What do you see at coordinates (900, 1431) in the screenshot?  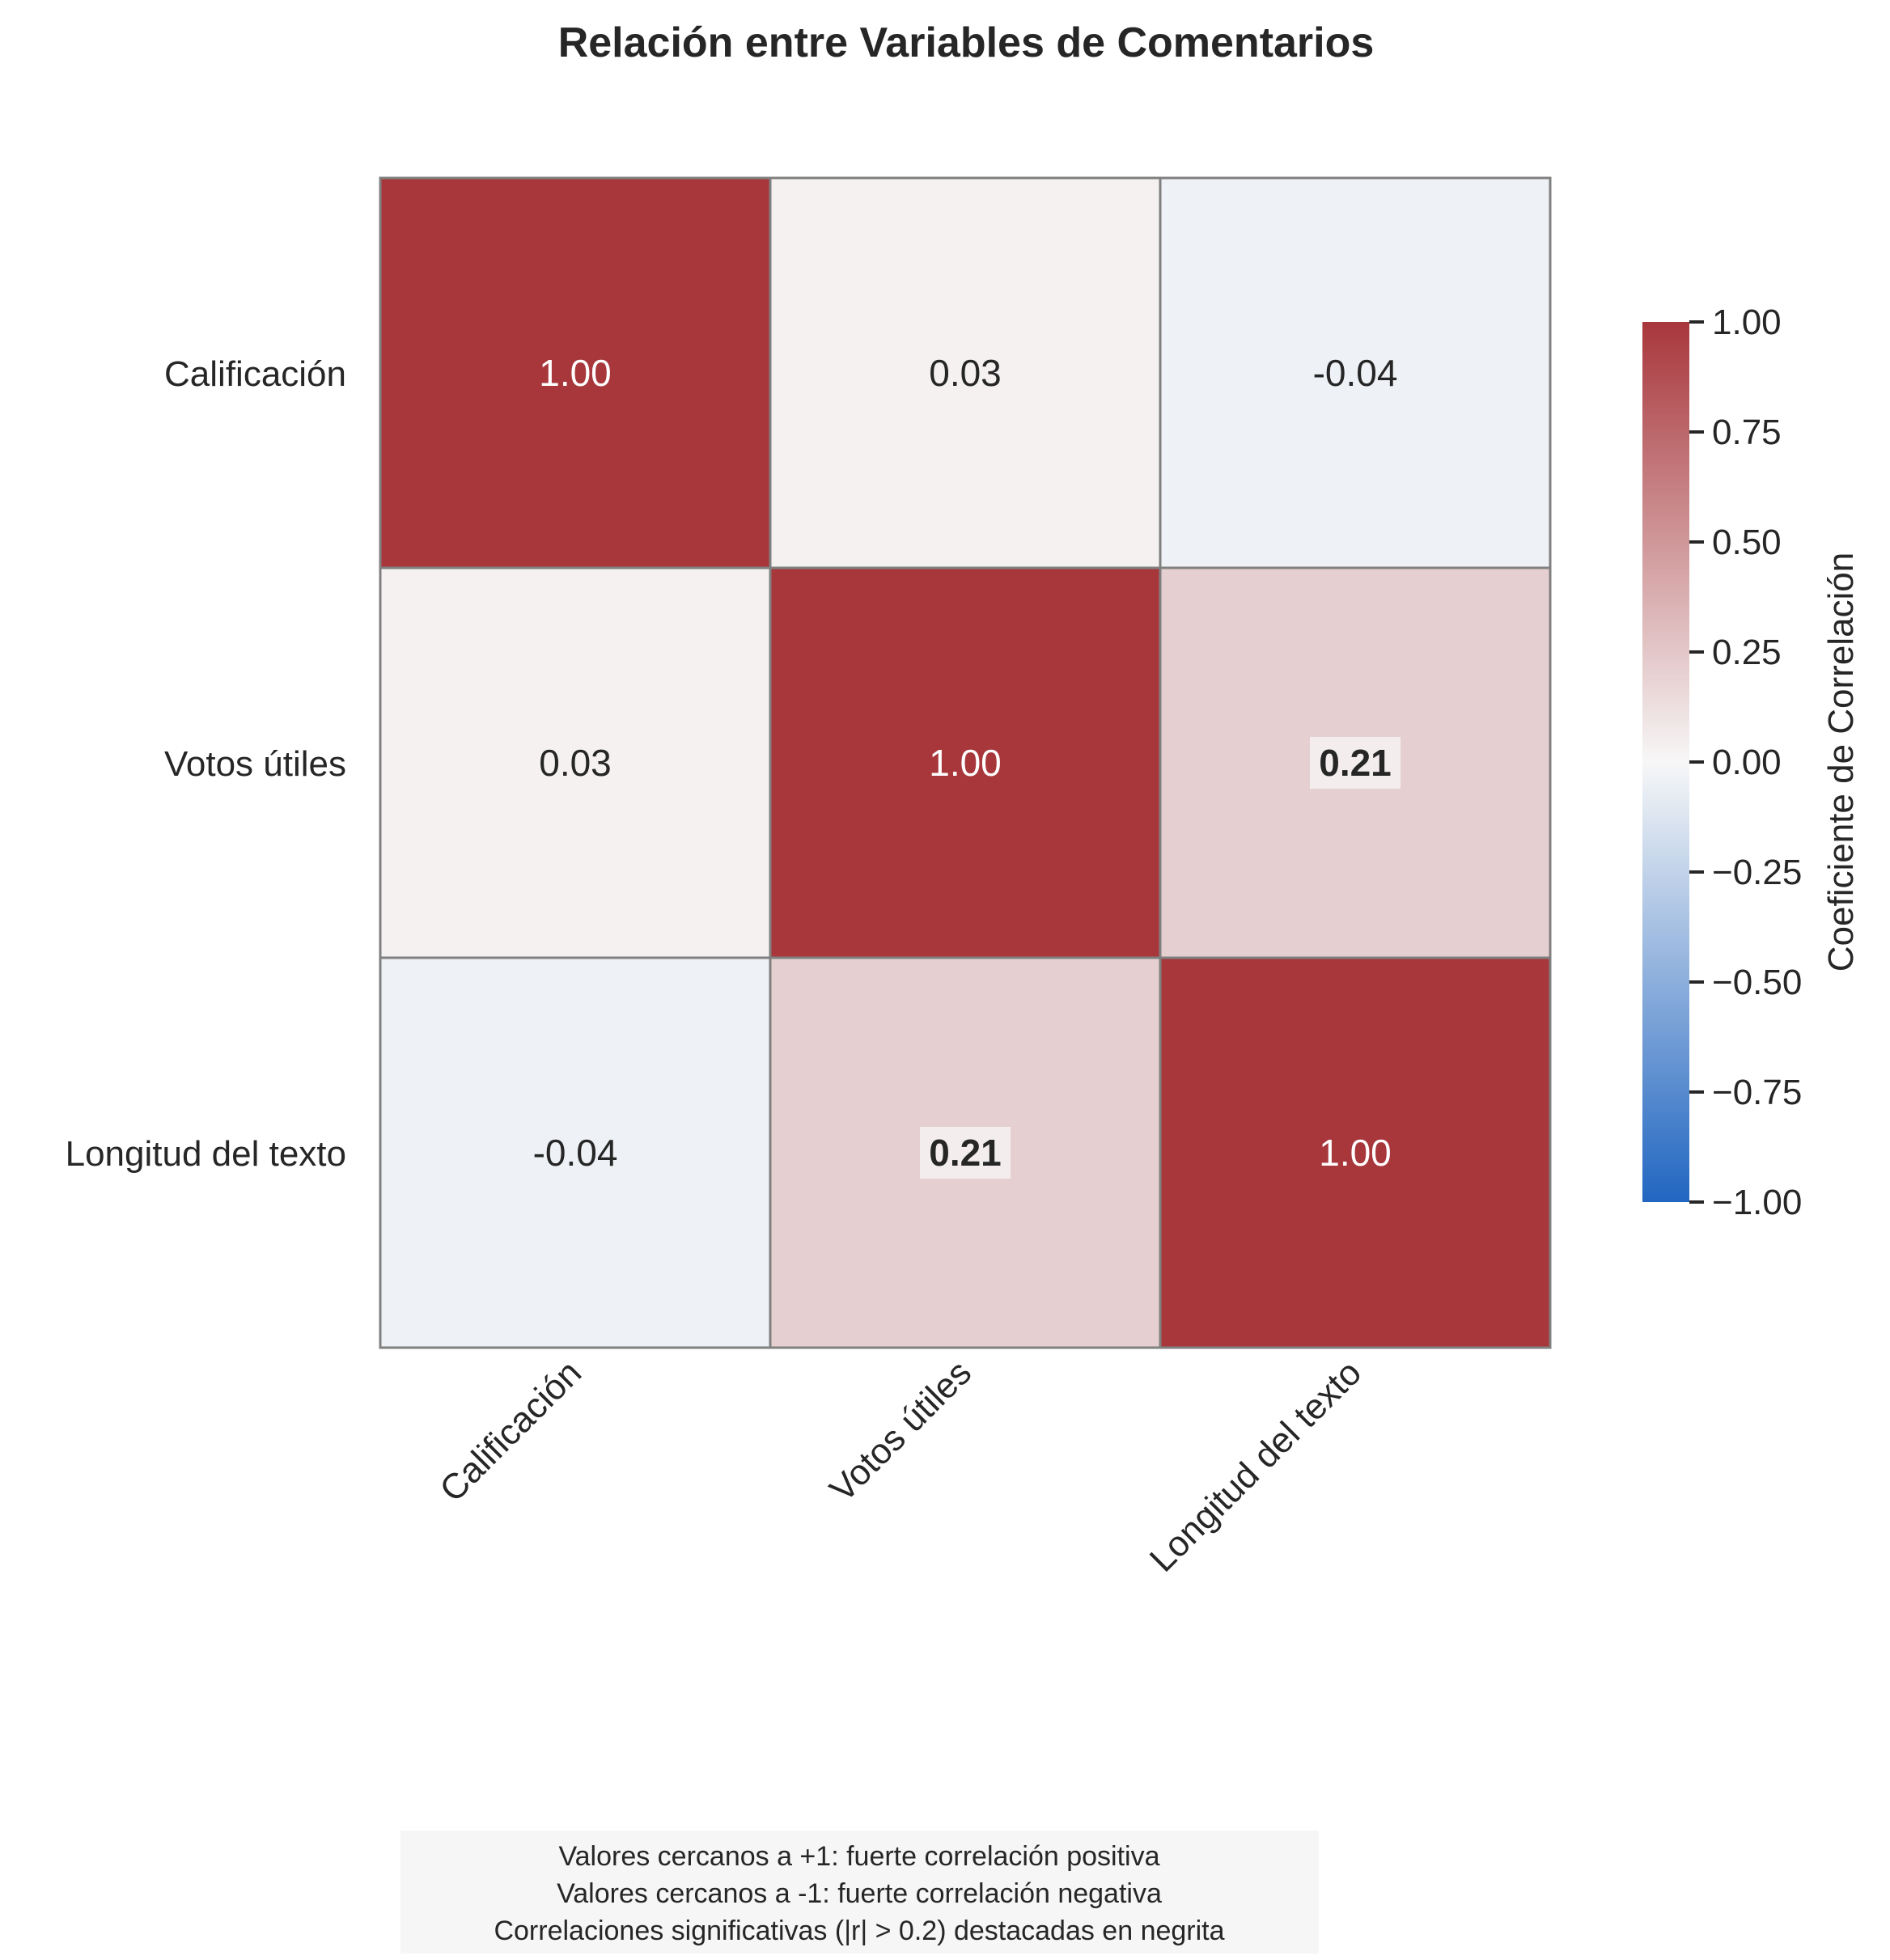 I see `column-label-1: Votos útiles` at bounding box center [900, 1431].